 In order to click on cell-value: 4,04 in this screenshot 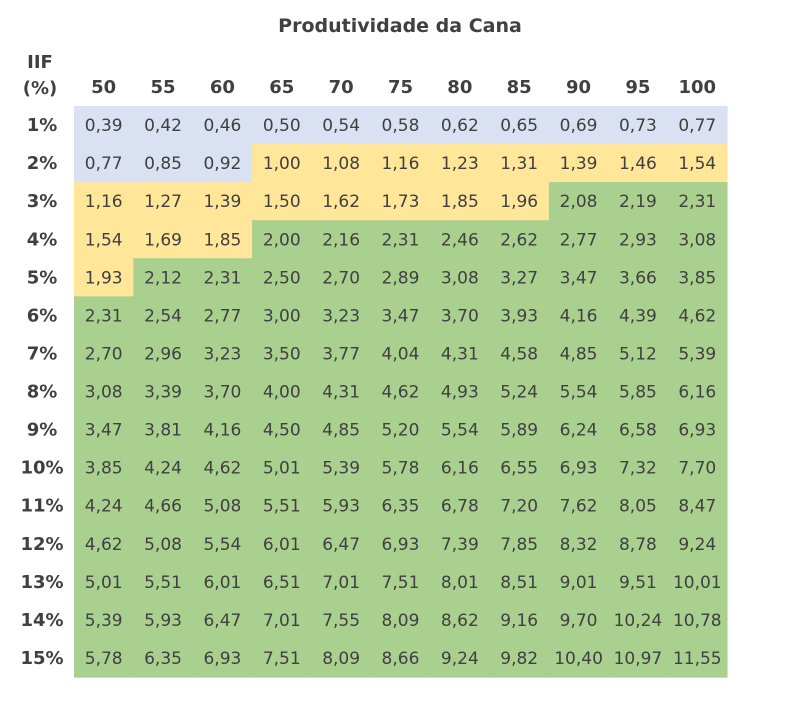, I will do `click(401, 354)`.